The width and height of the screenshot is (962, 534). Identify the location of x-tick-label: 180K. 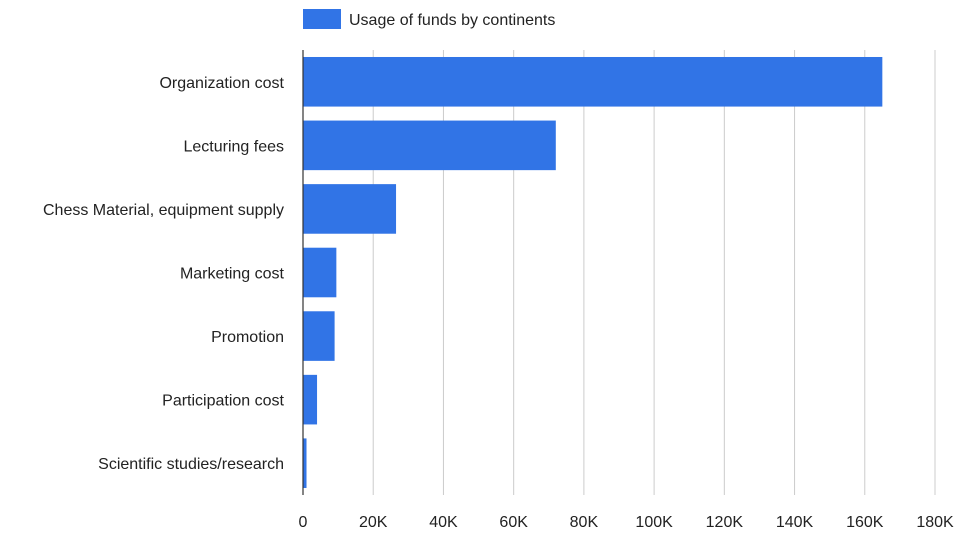
(935, 522).